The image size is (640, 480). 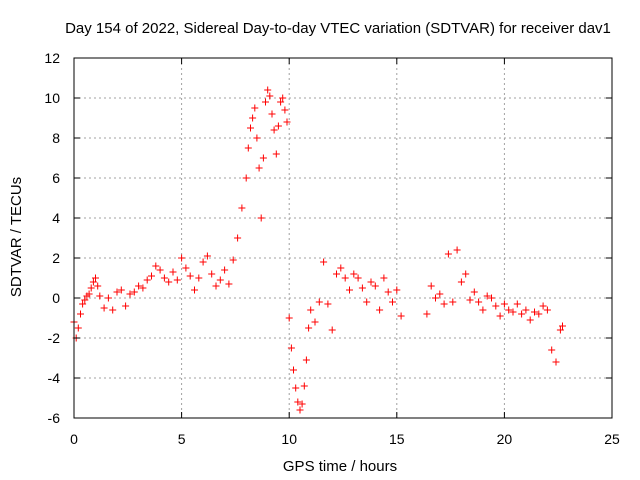 What do you see at coordinates (182, 439) in the screenshot?
I see `x-tick-label: 5` at bounding box center [182, 439].